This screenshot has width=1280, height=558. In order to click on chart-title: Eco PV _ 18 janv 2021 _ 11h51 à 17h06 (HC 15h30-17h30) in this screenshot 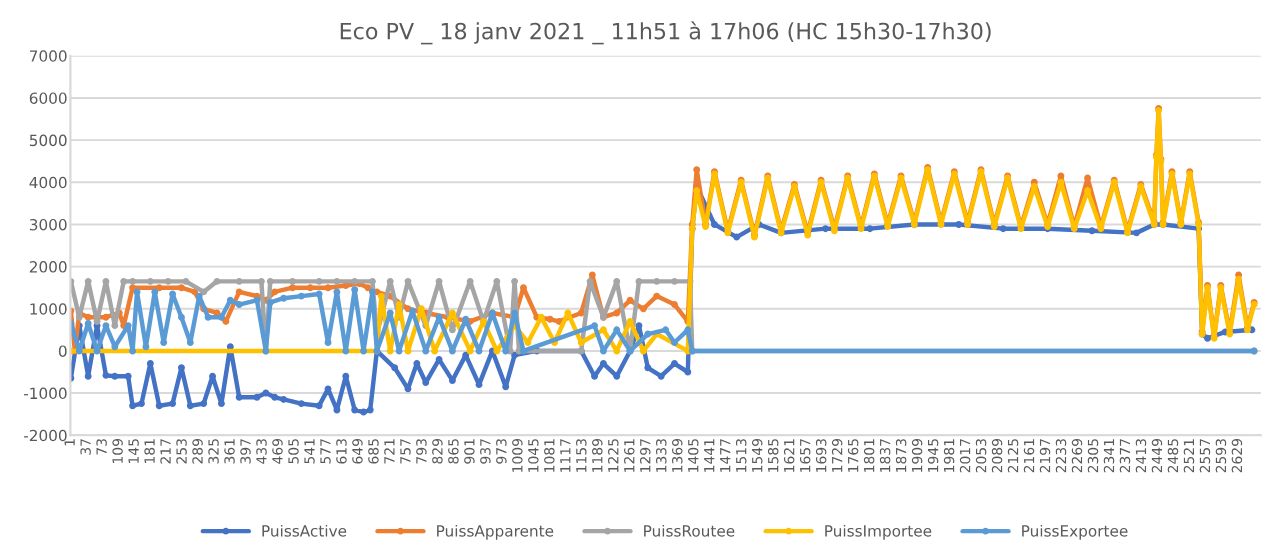, I will do `click(665, 33)`.